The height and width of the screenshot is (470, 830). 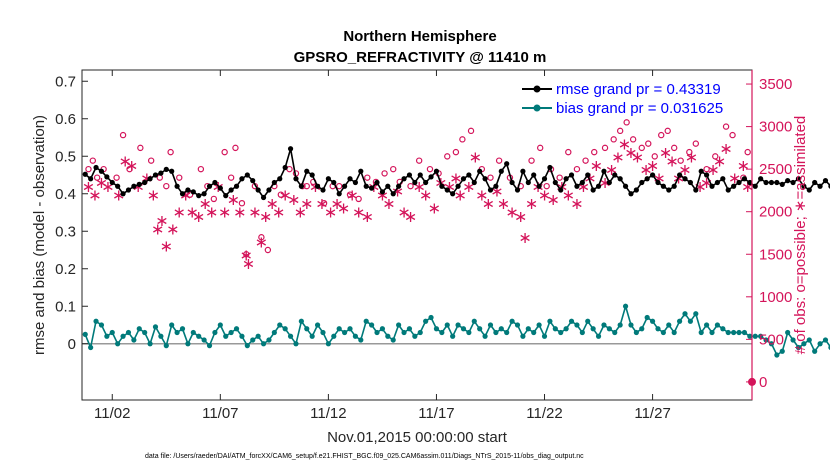 I want to click on x-tick-label: 11/07, so click(x=220, y=413).